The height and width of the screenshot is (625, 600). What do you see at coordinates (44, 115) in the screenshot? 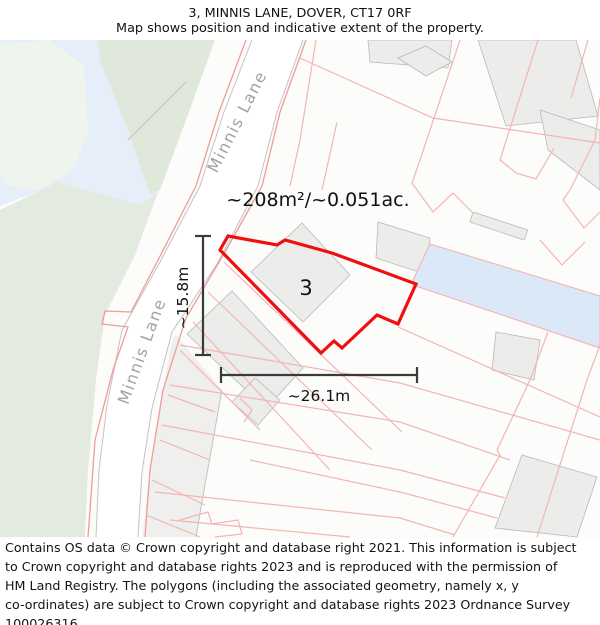
I see `greenspace-light` at bounding box center [44, 115].